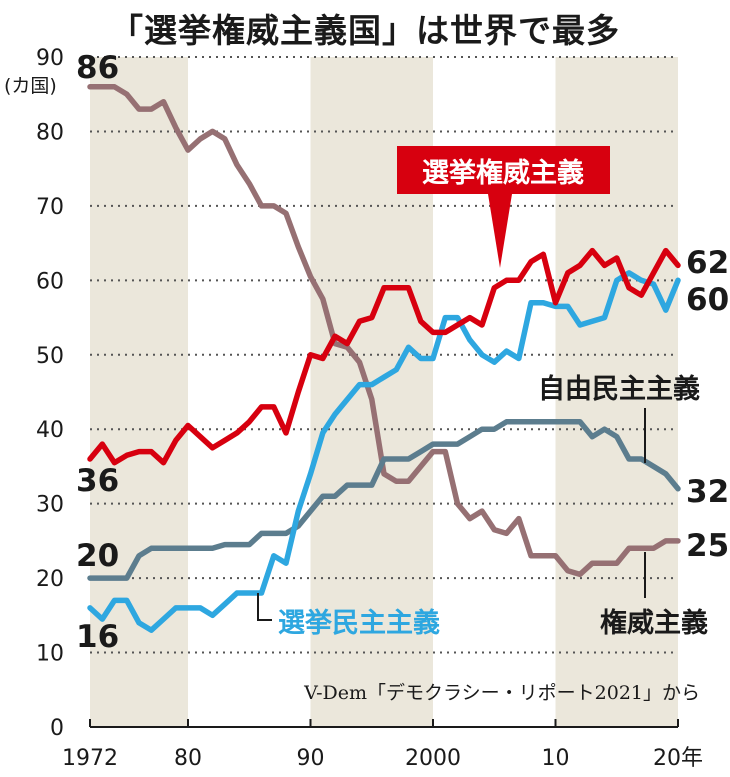  I want to click on y-unit-label: (カ国), so click(30, 86).